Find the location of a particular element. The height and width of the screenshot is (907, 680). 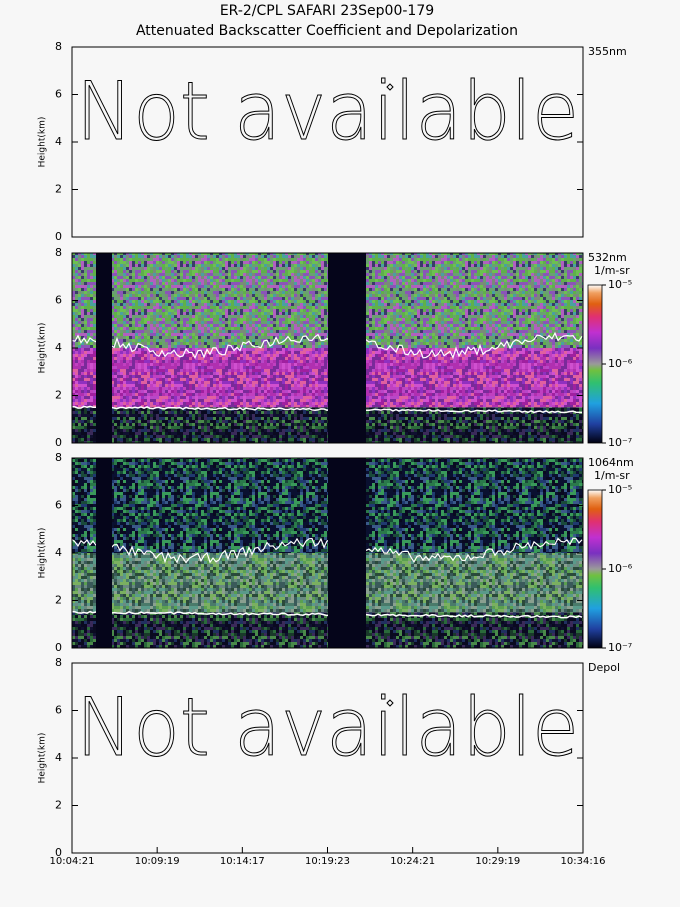

x-tick-label: 10:29:19 is located at coordinates (497, 861).